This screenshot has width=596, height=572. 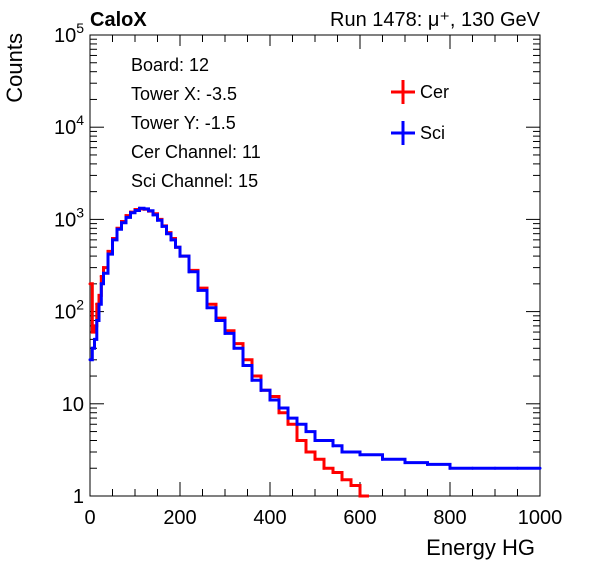 What do you see at coordinates (69, 217) in the screenshot?
I see `y-tick-label: 10³` at bounding box center [69, 217].